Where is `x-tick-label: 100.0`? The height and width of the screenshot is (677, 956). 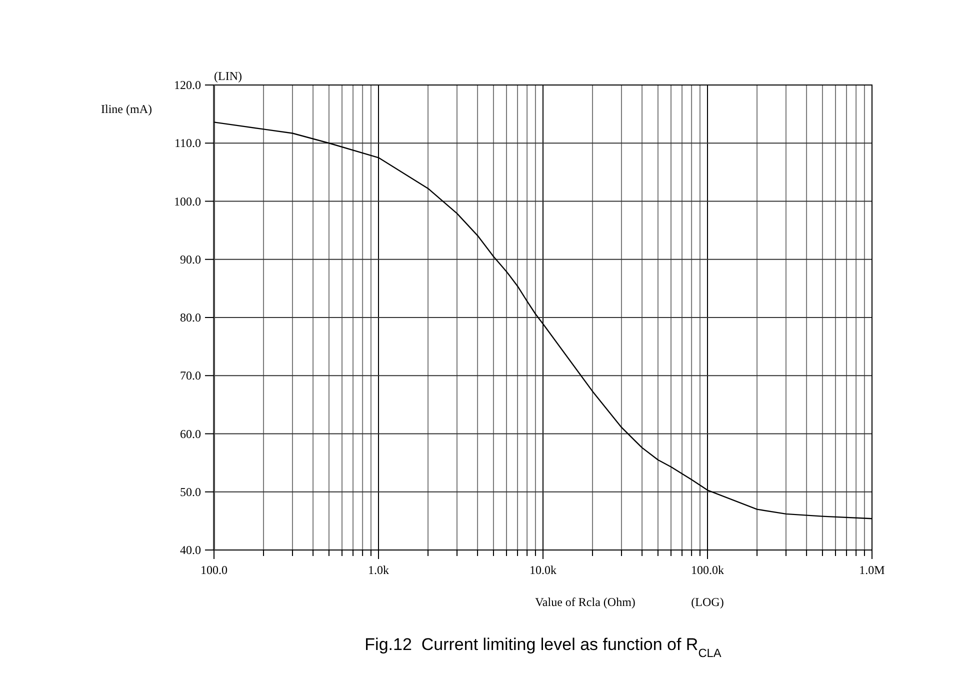
x-tick-label: 100.0 is located at coordinates (214, 570).